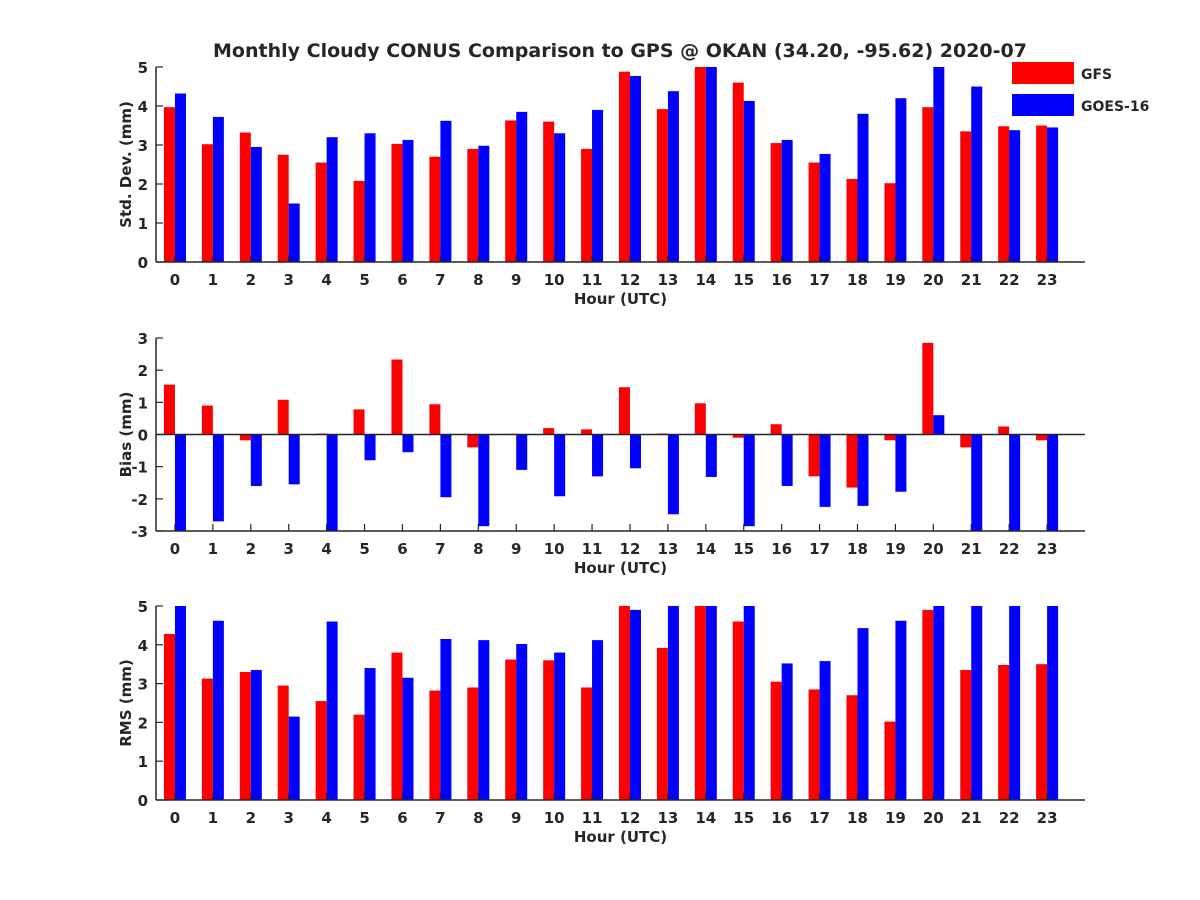 This screenshot has height=900, width=1200. Describe the element at coordinates (440, 549) in the screenshot. I see `x-tick-label: 7` at that location.